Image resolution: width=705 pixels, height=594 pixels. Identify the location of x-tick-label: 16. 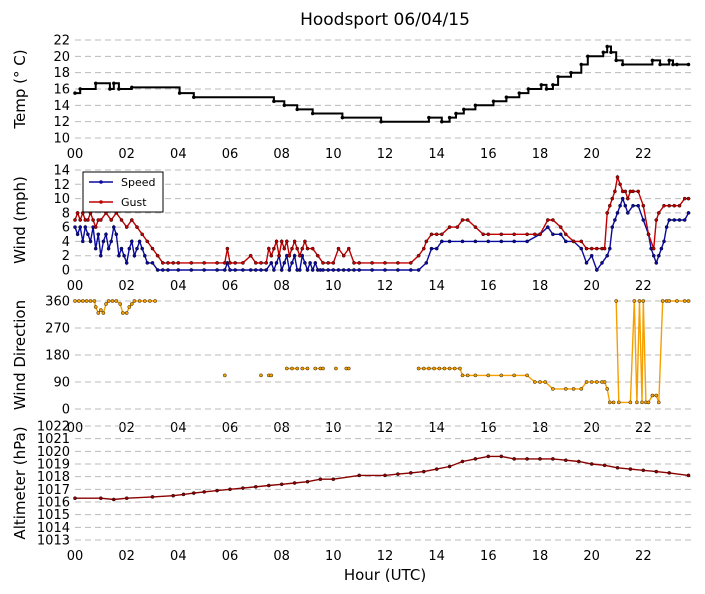
(488, 556).